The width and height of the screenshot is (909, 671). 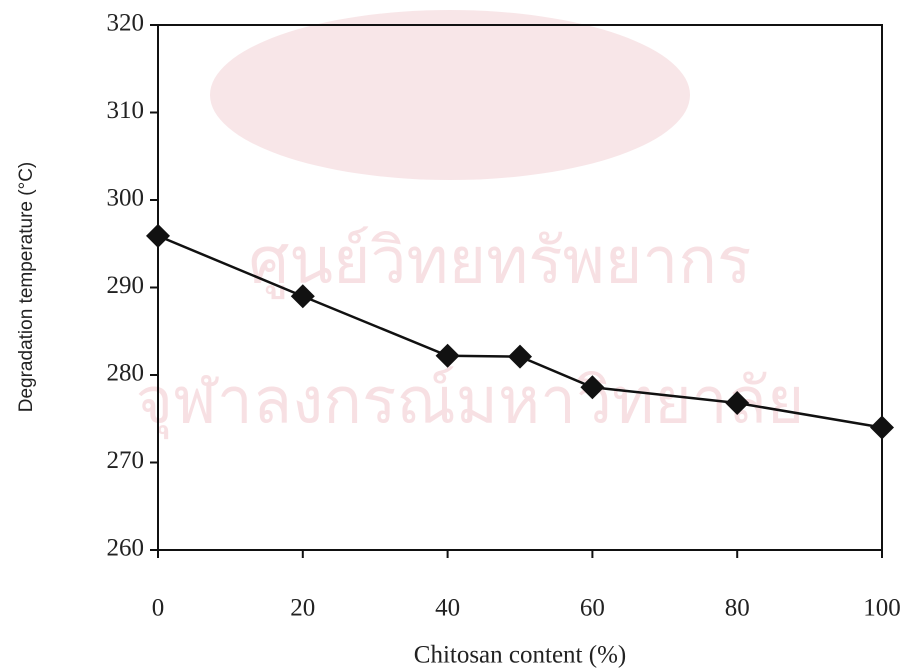 What do you see at coordinates (520, 655) in the screenshot?
I see `x-axis-label: Chitosan content (%)` at bounding box center [520, 655].